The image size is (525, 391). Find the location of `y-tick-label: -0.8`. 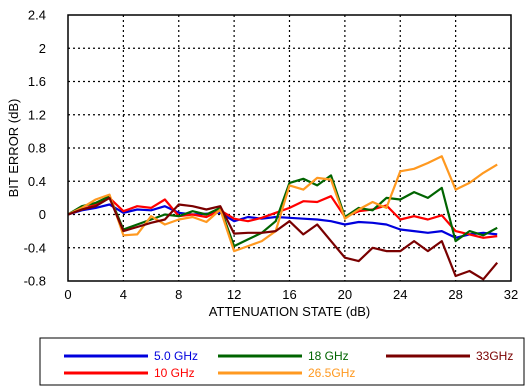

y-tick-label: -0.8 is located at coordinates (35, 281).